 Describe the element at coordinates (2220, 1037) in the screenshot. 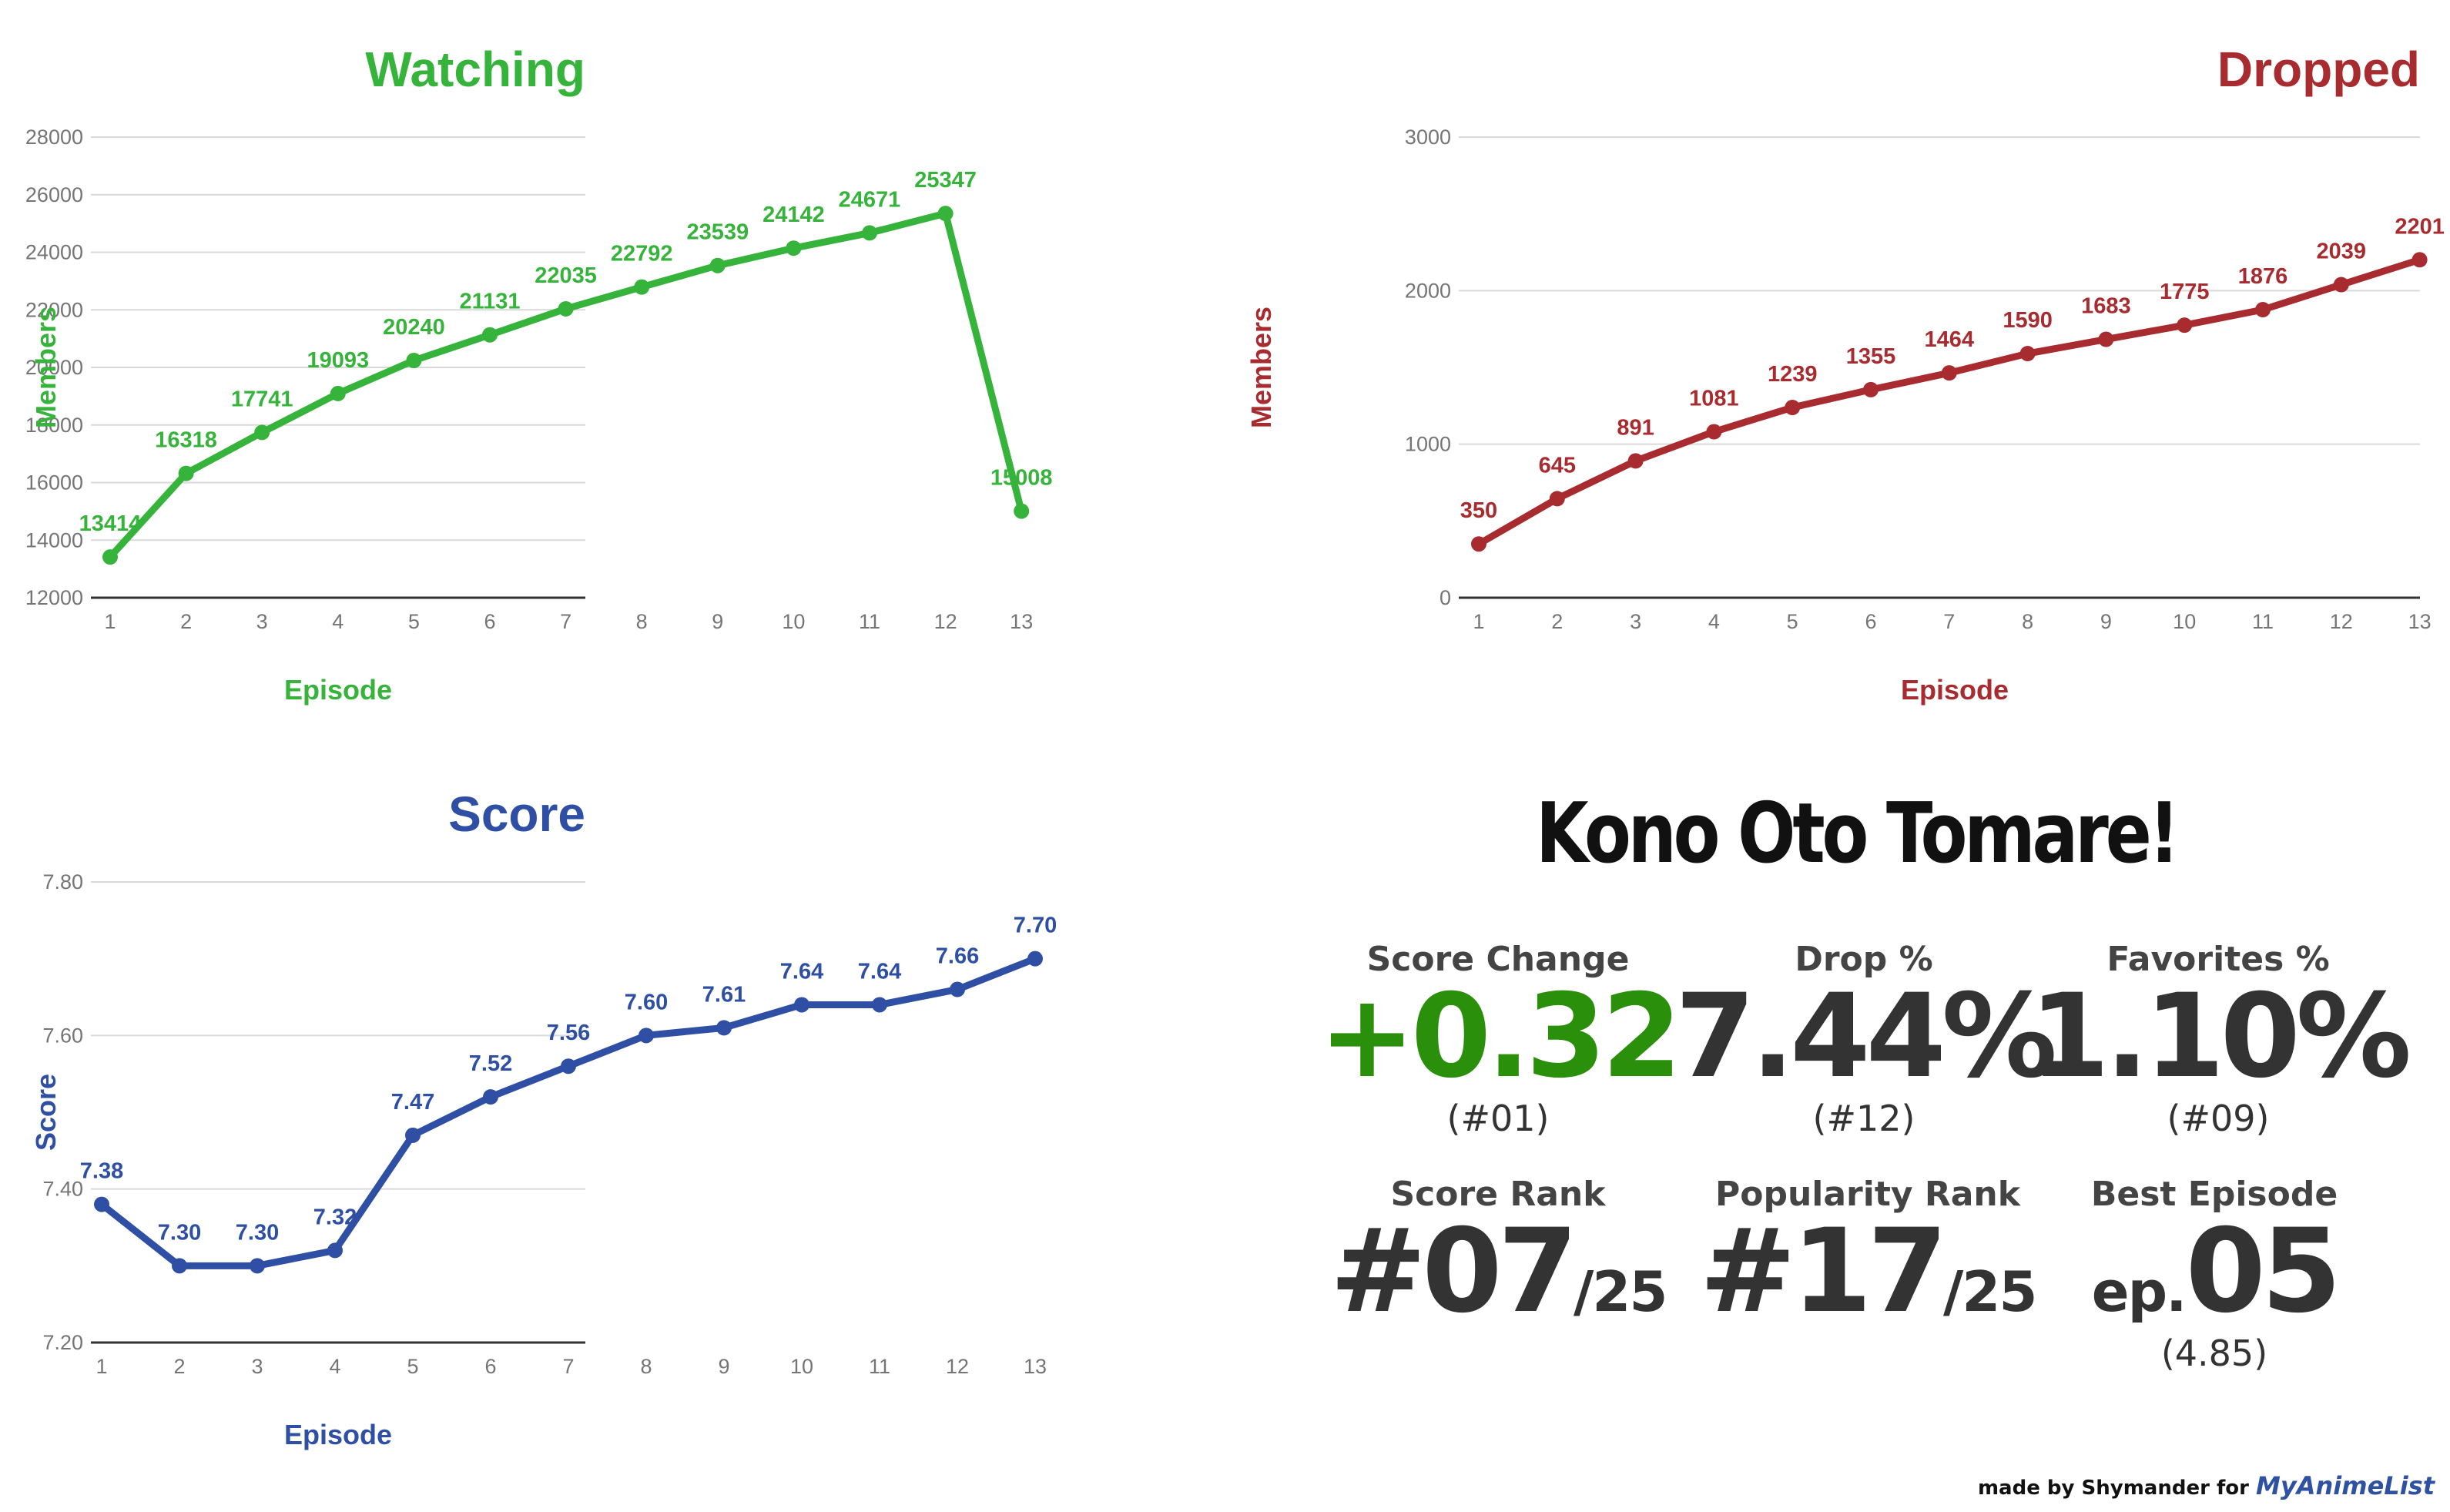

I see `favorites-pct-value: 1.10%` at that location.